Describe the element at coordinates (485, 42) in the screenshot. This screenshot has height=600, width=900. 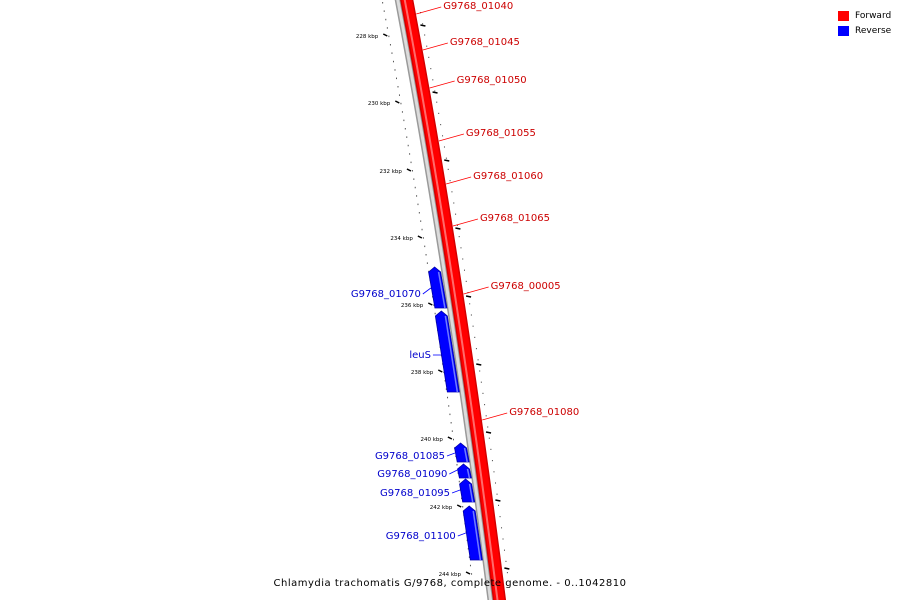
I see `forward-gene-label: G9768_01045` at that location.